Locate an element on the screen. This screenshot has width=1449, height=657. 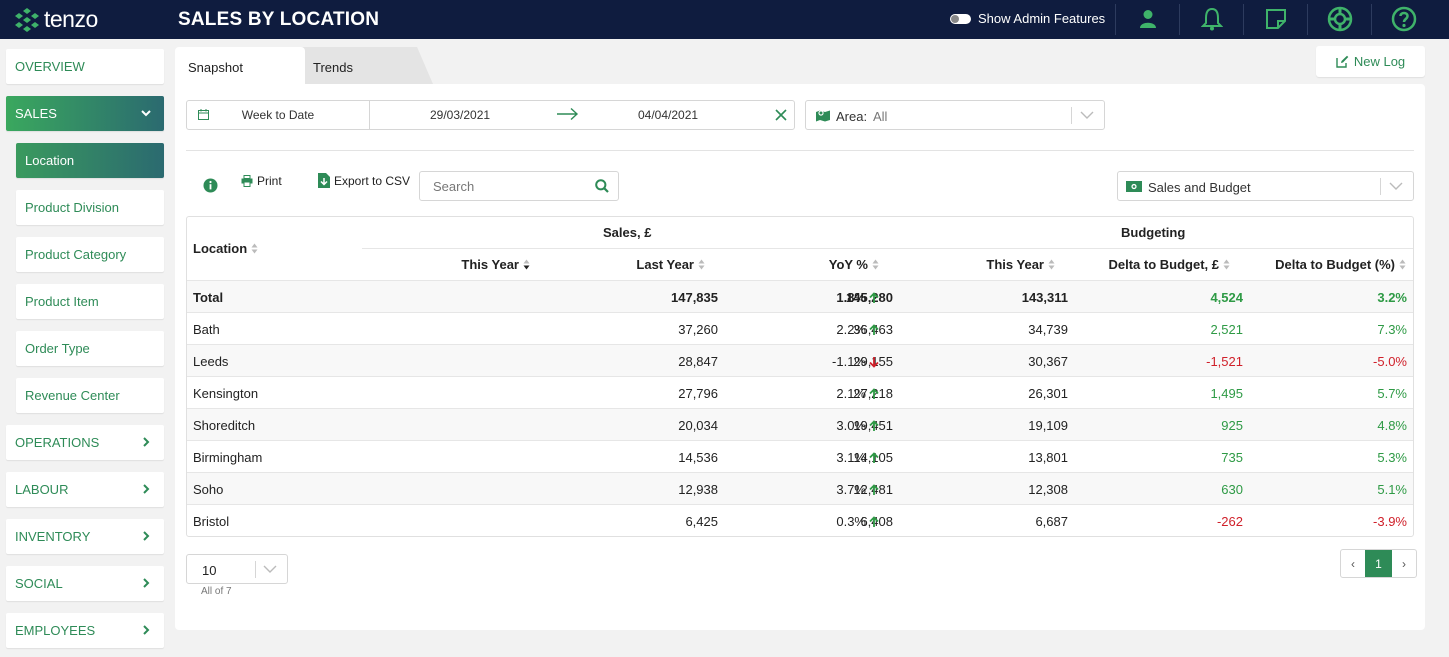
print-button: Print is located at coordinates (261, 181).